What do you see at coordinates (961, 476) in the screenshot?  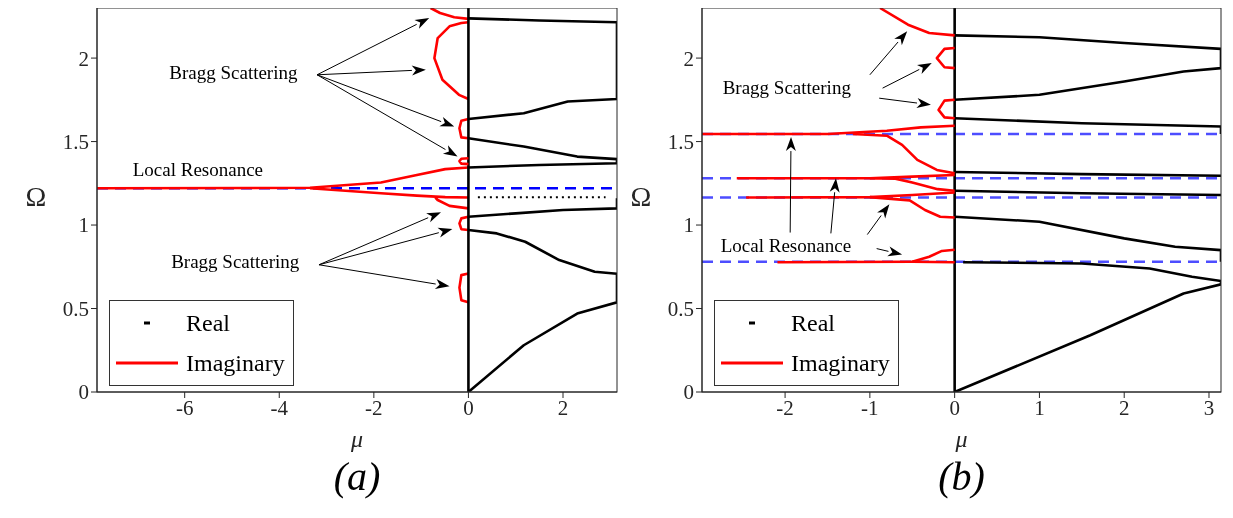 I see `text: (b)` at bounding box center [961, 476].